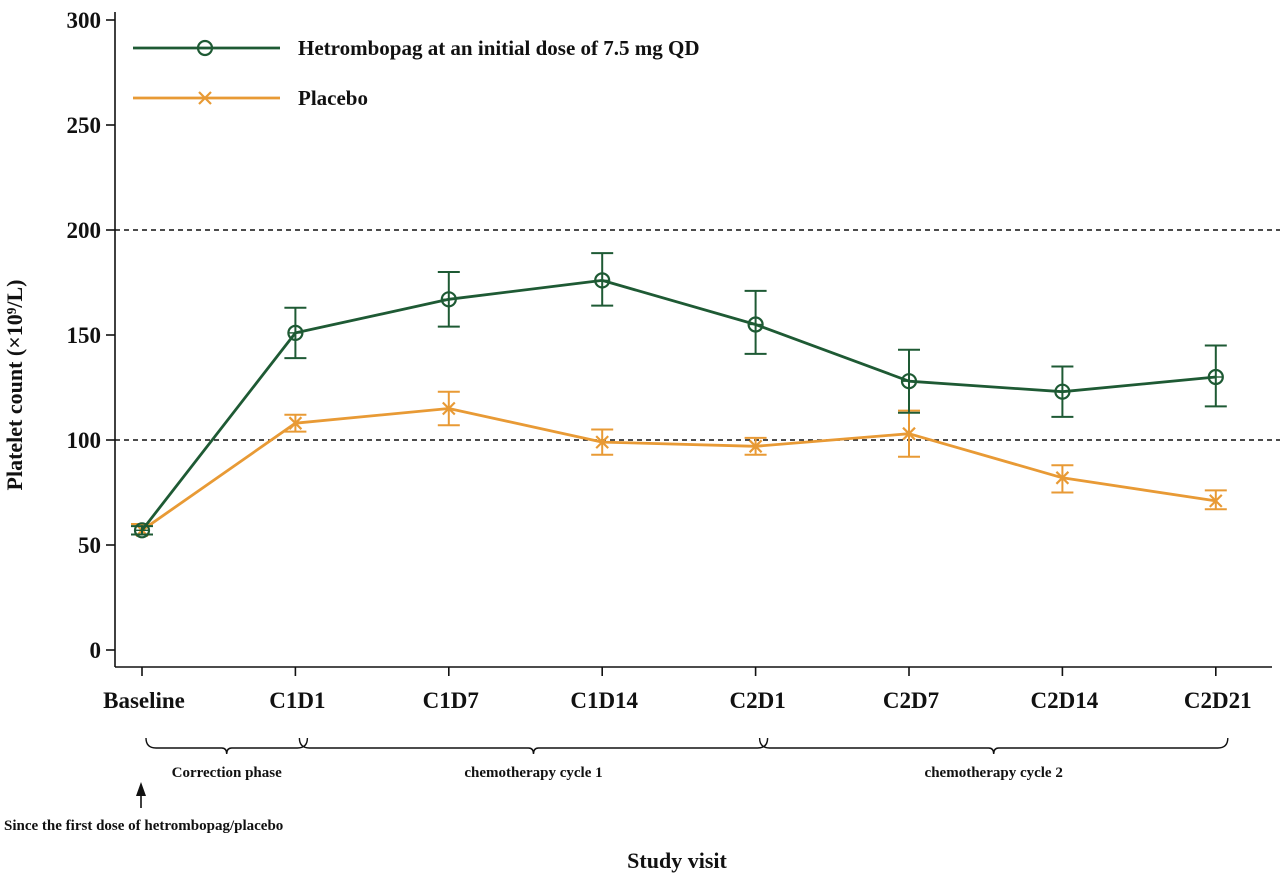  Describe the element at coordinates (911, 700) in the screenshot. I see `x-tick-label: C2D7` at that location.